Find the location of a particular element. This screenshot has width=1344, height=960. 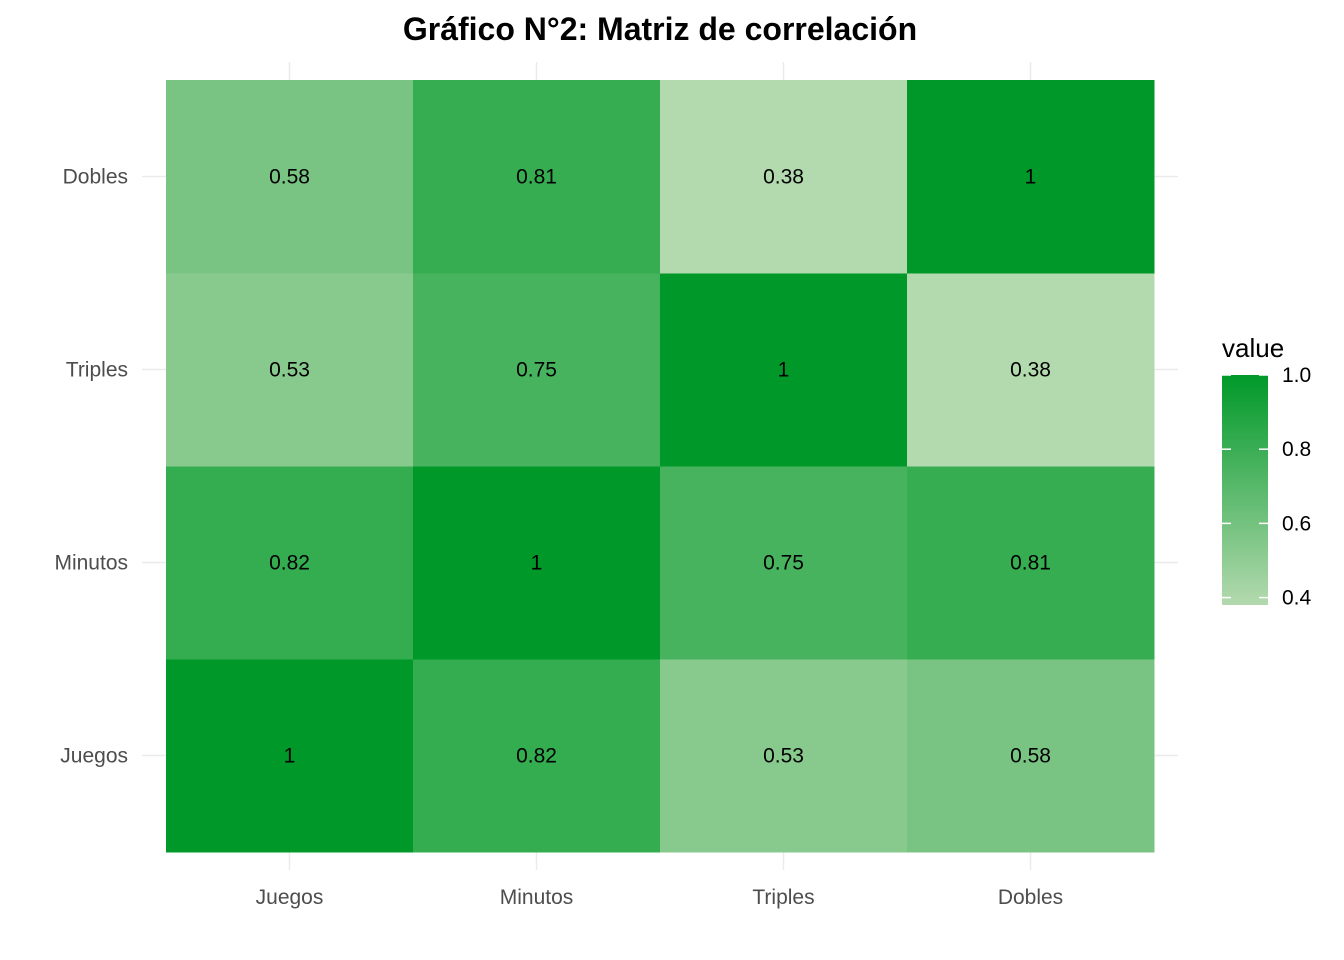

chart-title: Gráfico N°2: Matriz de correlación is located at coordinates (660, 29).